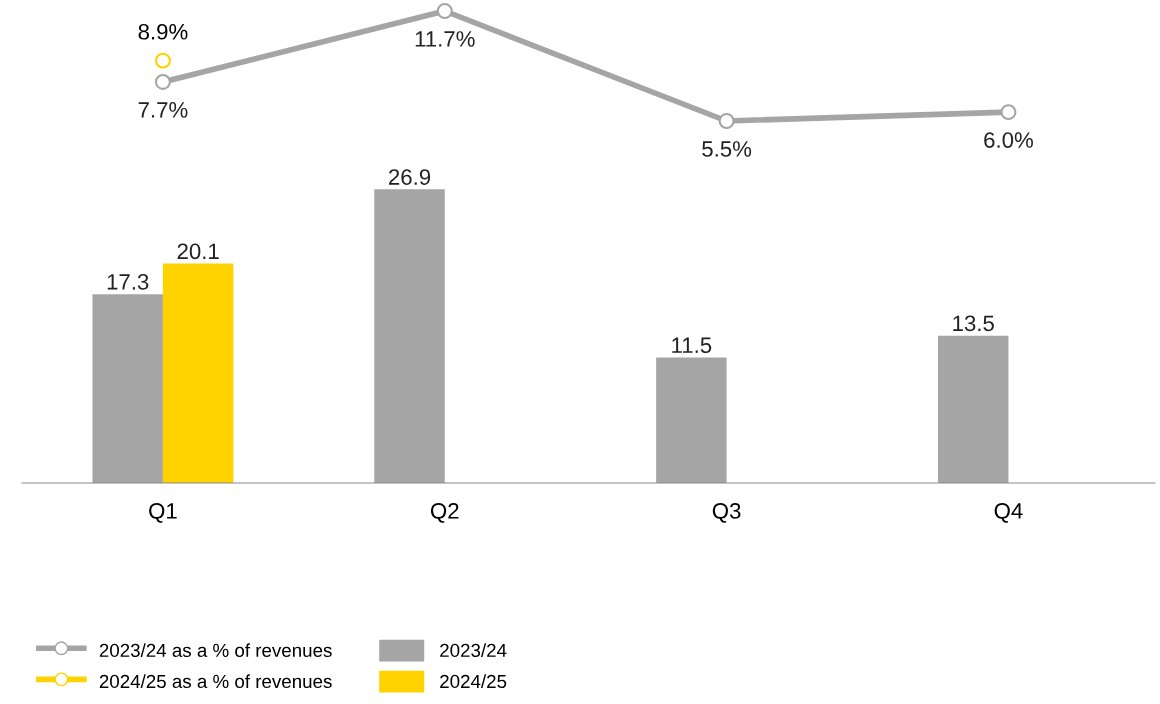 Image resolution: width=1160 pixels, height=704 pixels. Describe the element at coordinates (1008, 513) in the screenshot. I see `x-tick-label: Q4` at that location.